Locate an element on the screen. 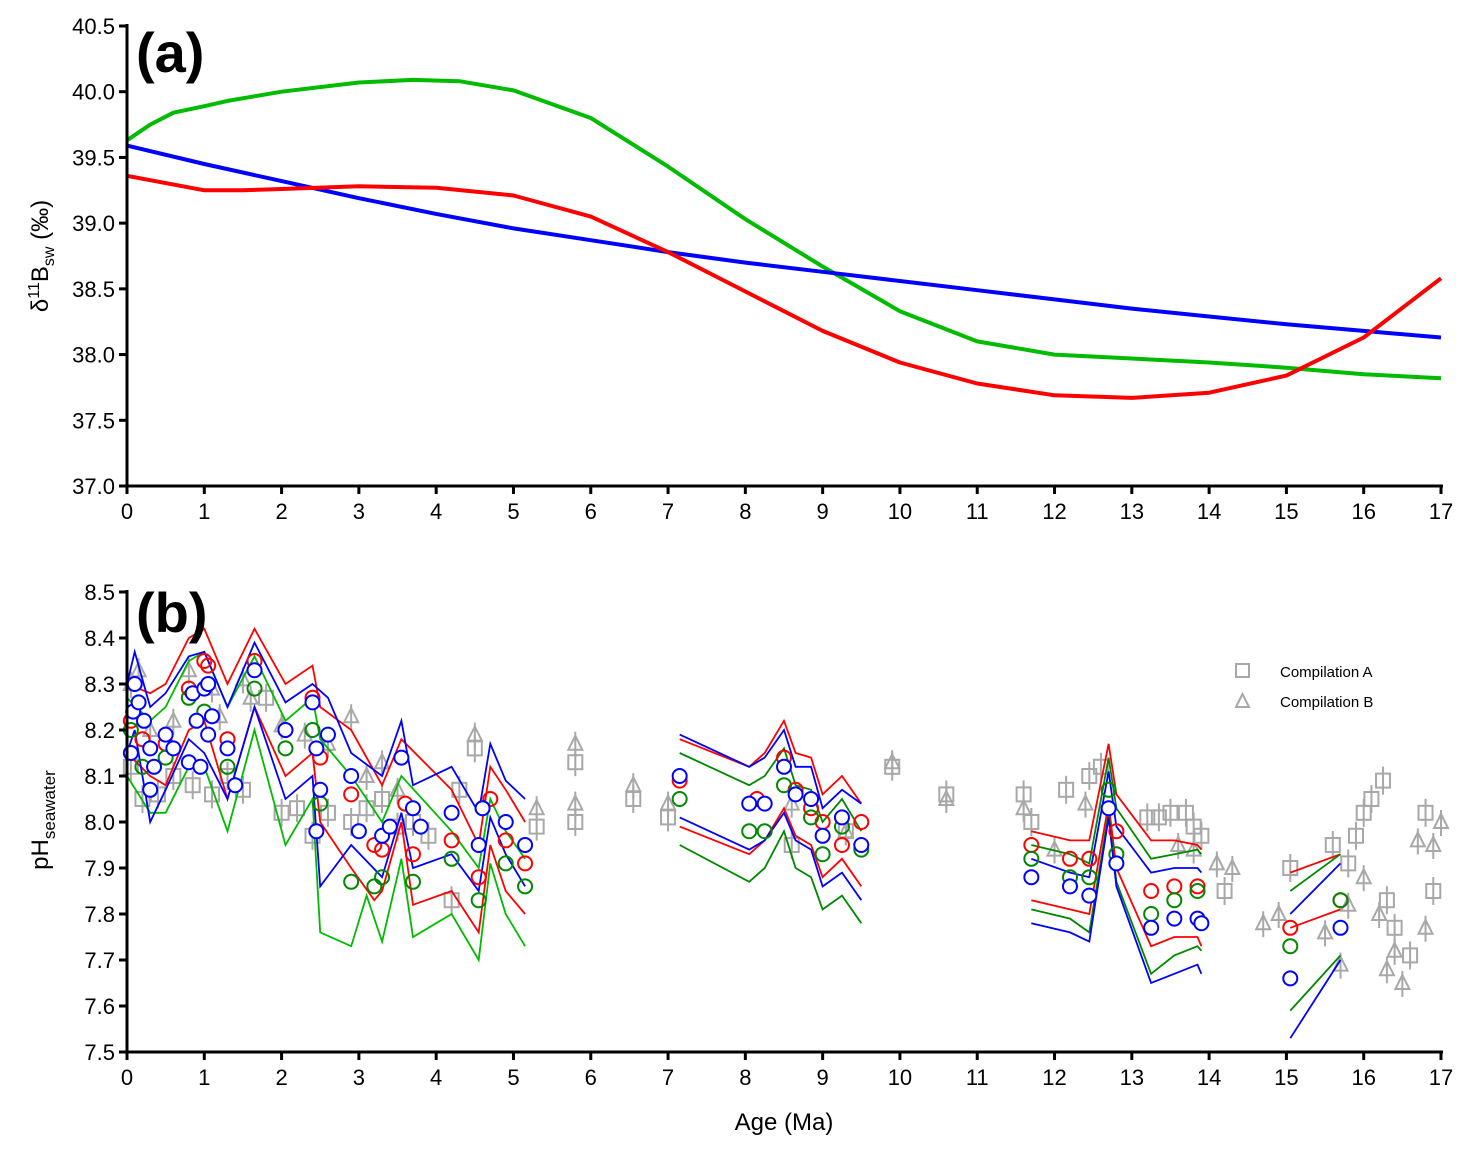  panel-b-x-tick-label: 10 is located at coordinates (900, 1077).